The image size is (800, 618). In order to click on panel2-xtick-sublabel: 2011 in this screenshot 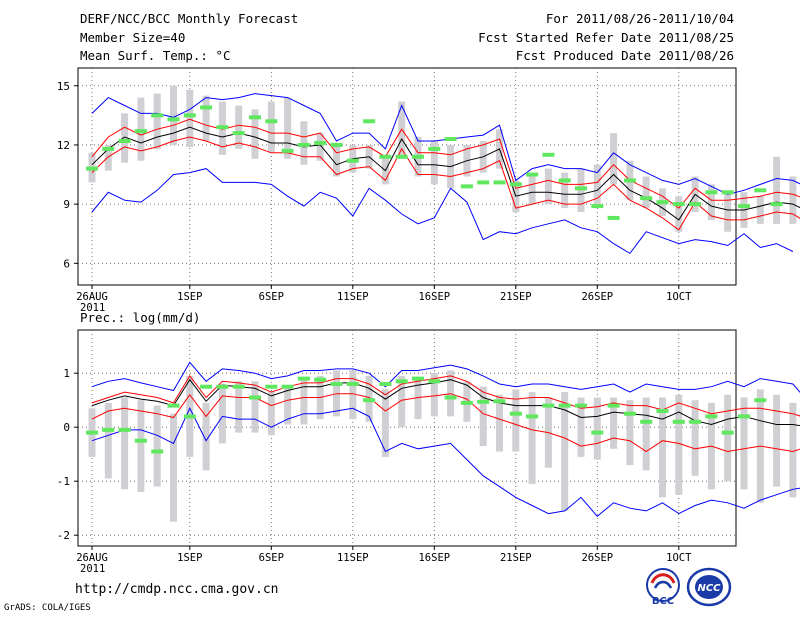, I will do `click(92, 569)`.